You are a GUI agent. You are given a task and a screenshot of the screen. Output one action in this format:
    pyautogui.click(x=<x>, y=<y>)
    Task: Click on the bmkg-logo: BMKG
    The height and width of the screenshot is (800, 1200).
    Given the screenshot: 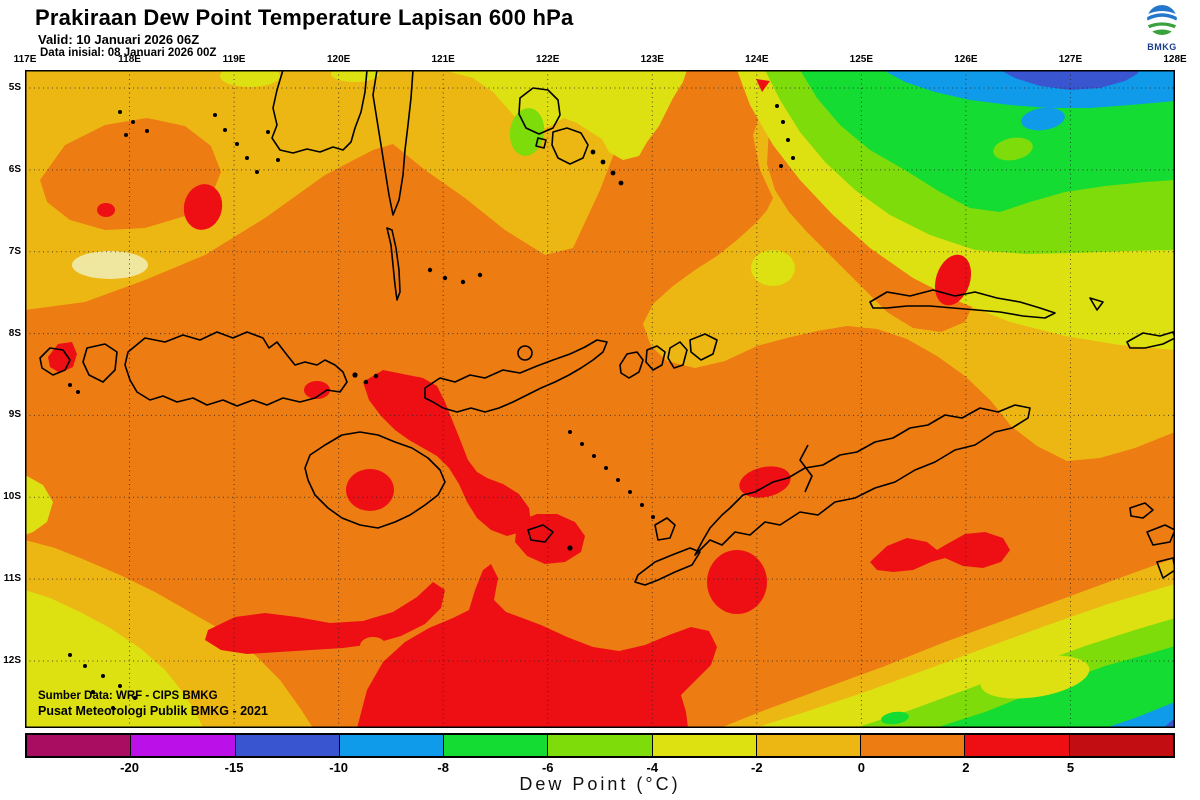 What is the action you would take?
    pyautogui.click(x=1162, y=27)
    